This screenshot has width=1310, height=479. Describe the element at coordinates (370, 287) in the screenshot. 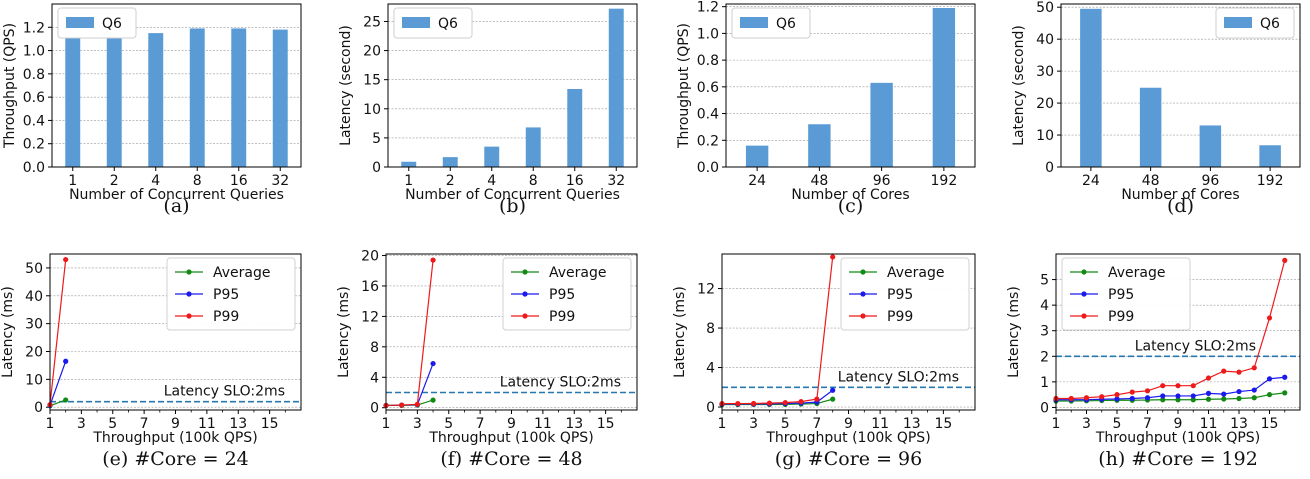

I see `y-tick-label: 16` at that location.